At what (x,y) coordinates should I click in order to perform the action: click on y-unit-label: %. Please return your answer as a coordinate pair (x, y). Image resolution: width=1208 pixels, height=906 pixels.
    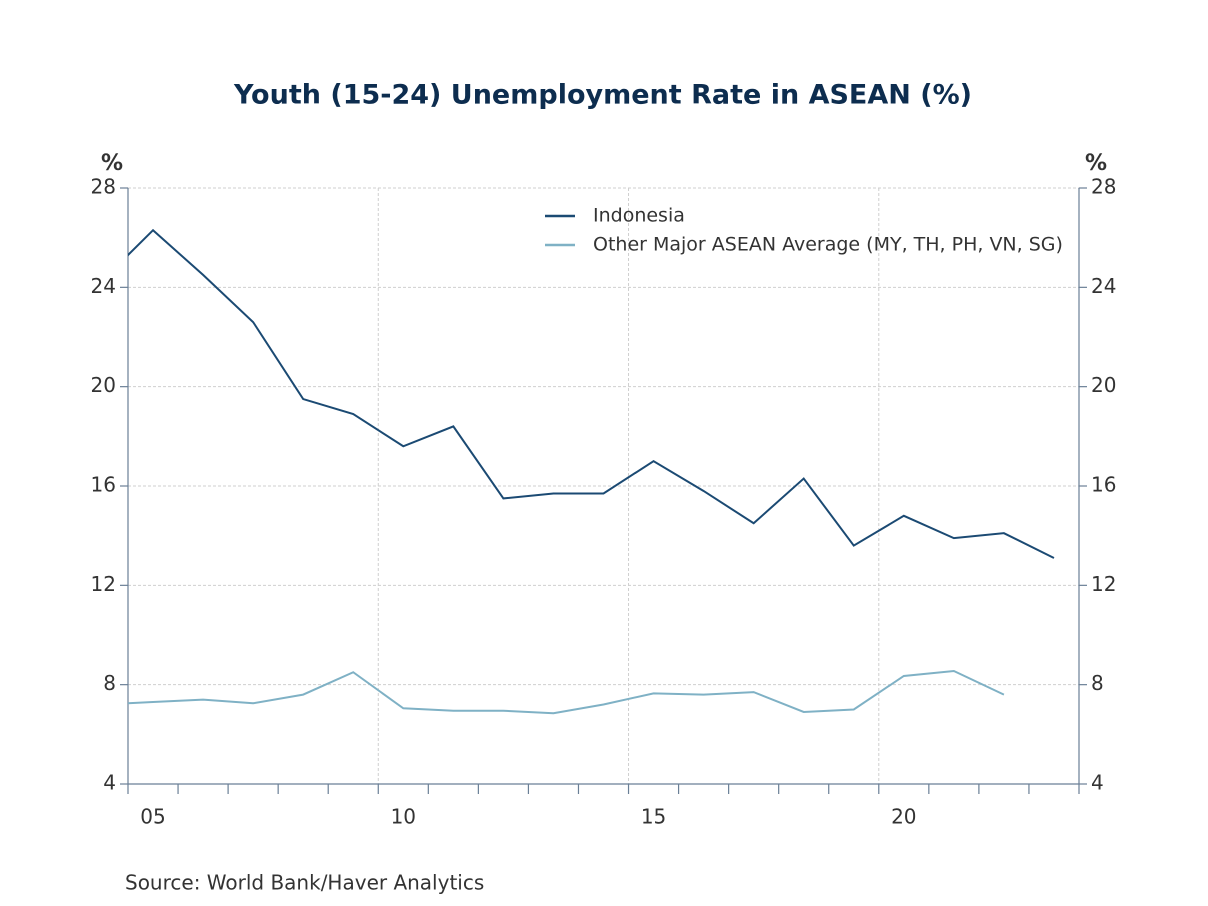
    Looking at the image, I should click on (112, 163).